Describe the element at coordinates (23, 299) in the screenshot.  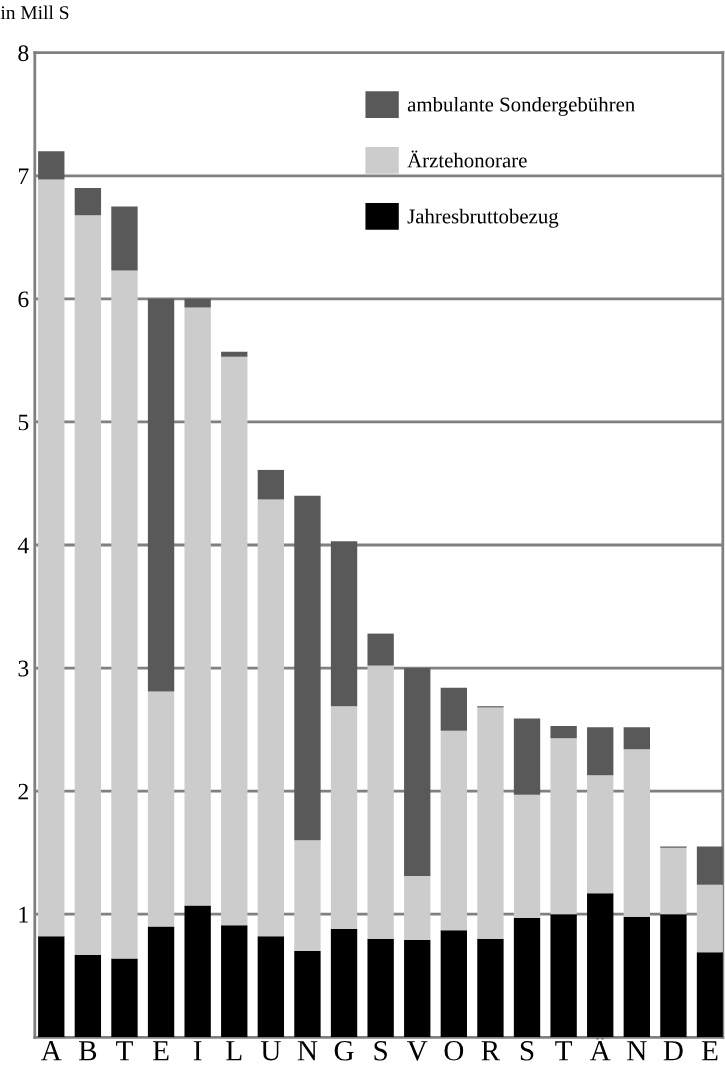
I see `y-tick-label: 6` at that location.